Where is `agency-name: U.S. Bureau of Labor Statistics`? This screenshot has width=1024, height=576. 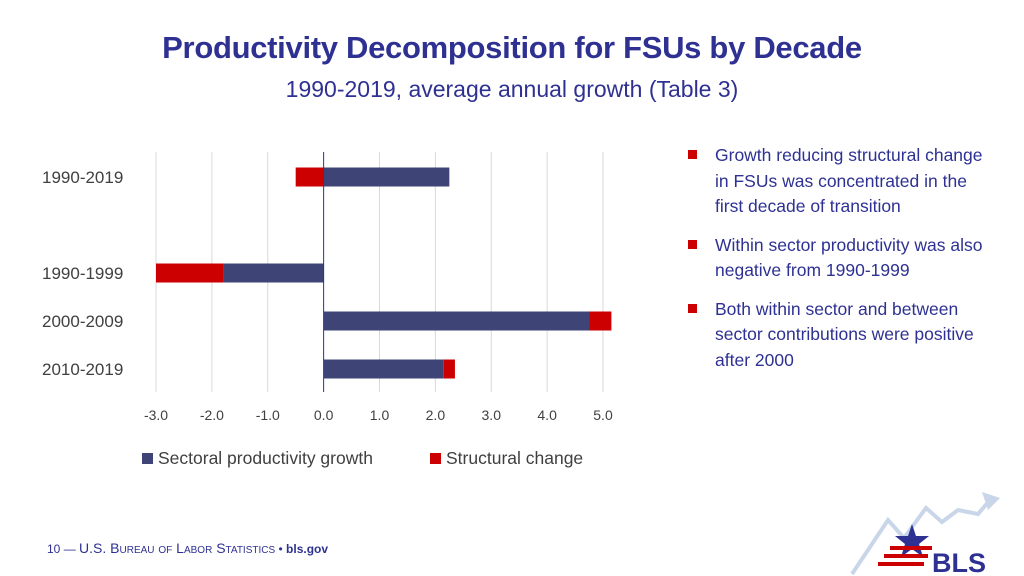
agency-name: U.S. Bureau of Labor Statistics is located at coordinates (177, 548).